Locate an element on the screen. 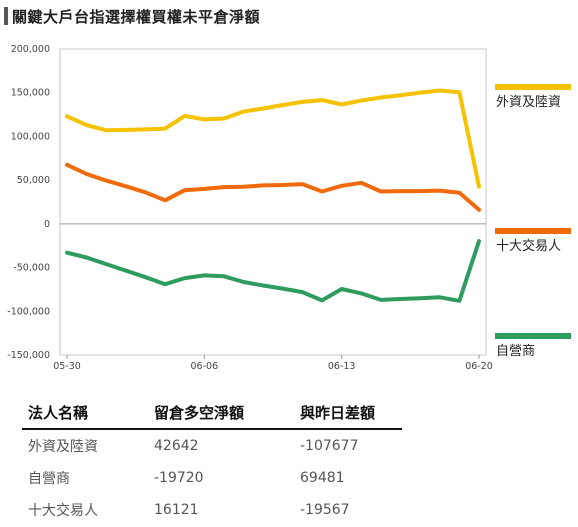 The height and width of the screenshot is (527, 578). cell-daily-change: 69481 is located at coordinates (322, 478).